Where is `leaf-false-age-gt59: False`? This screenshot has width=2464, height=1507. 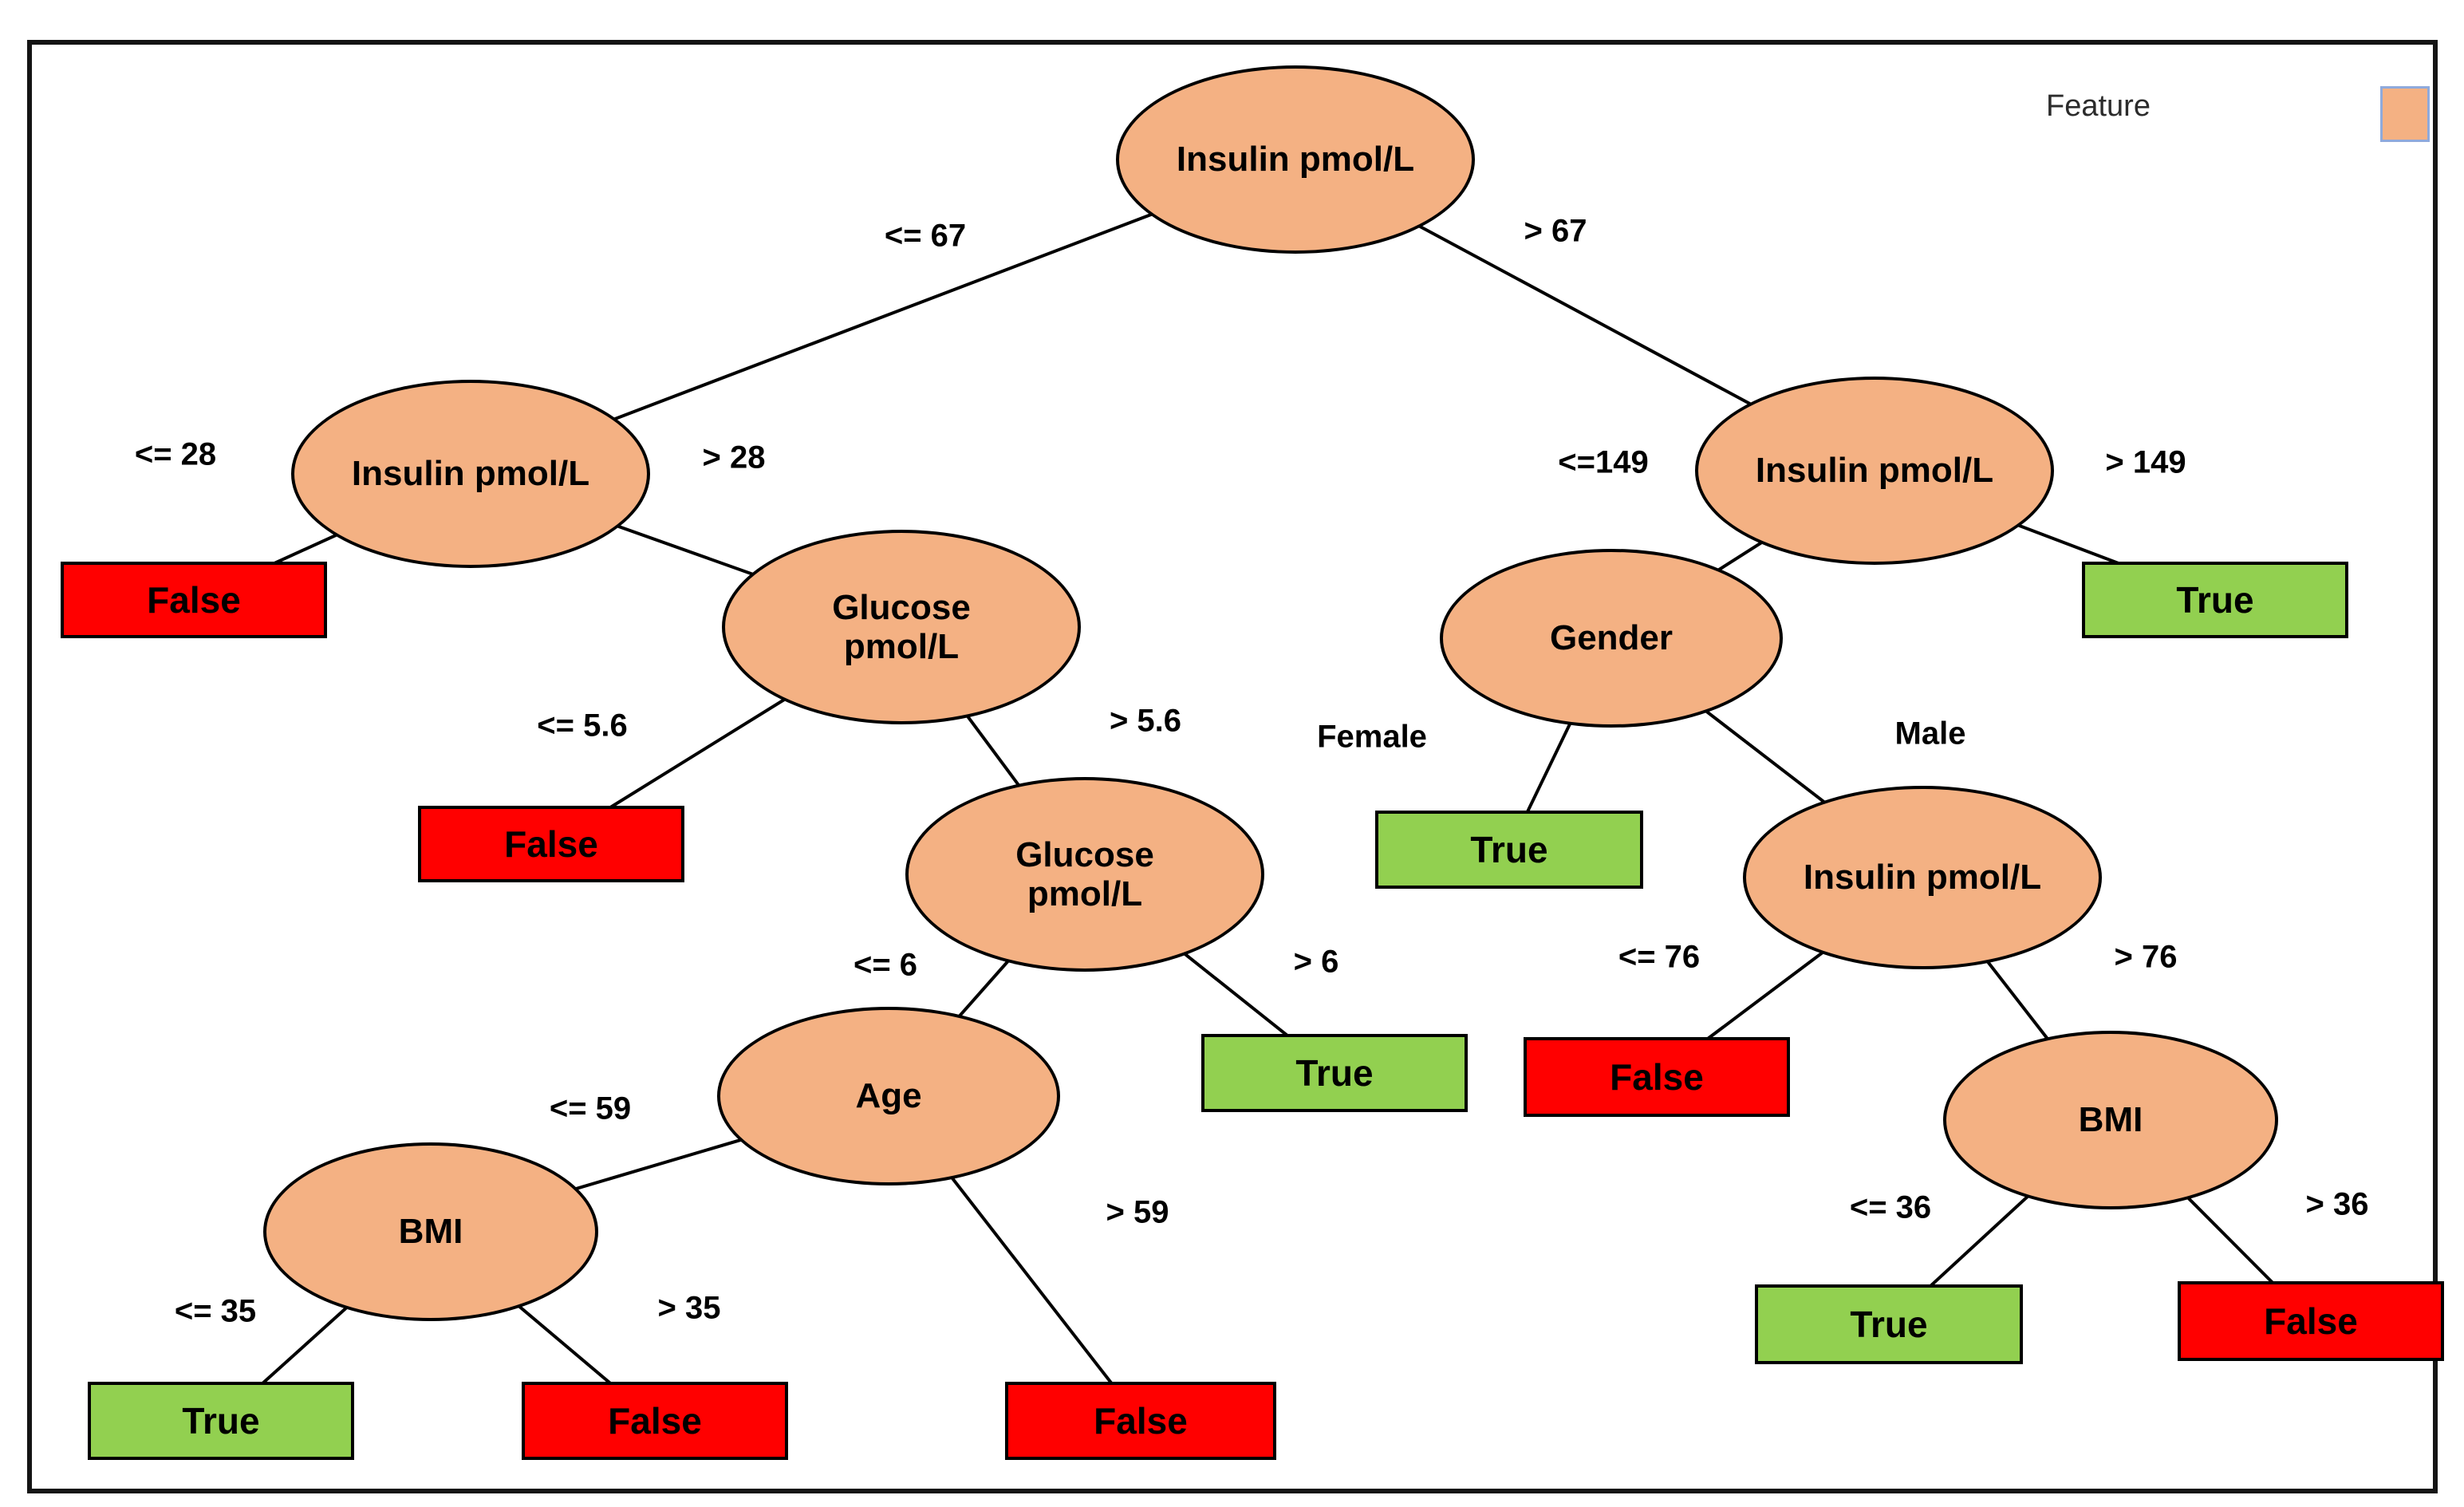
leaf-false-age-gt59: False is located at coordinates (1140, 1421).